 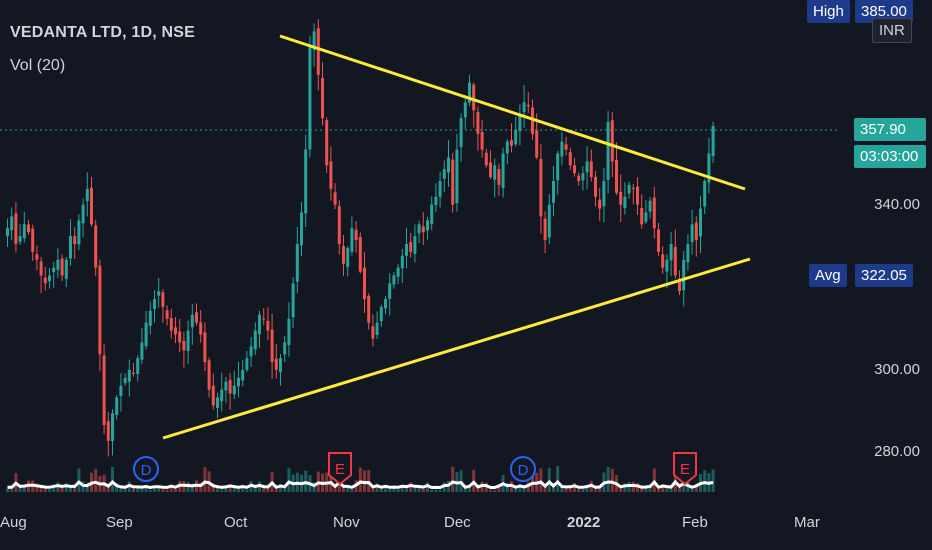 I want to click on upper-trendline, so click(x=512, y=112).